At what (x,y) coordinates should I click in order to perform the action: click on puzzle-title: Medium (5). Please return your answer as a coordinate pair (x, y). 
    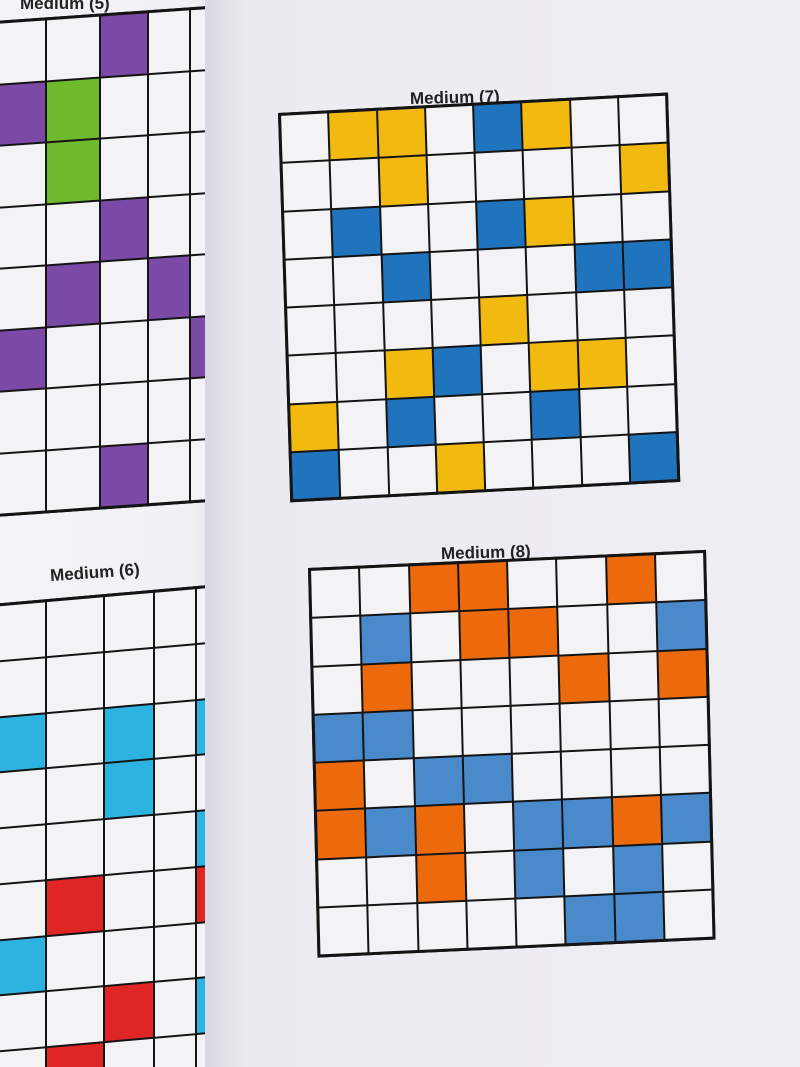
    Looking at the image, I should click on (65, 6).